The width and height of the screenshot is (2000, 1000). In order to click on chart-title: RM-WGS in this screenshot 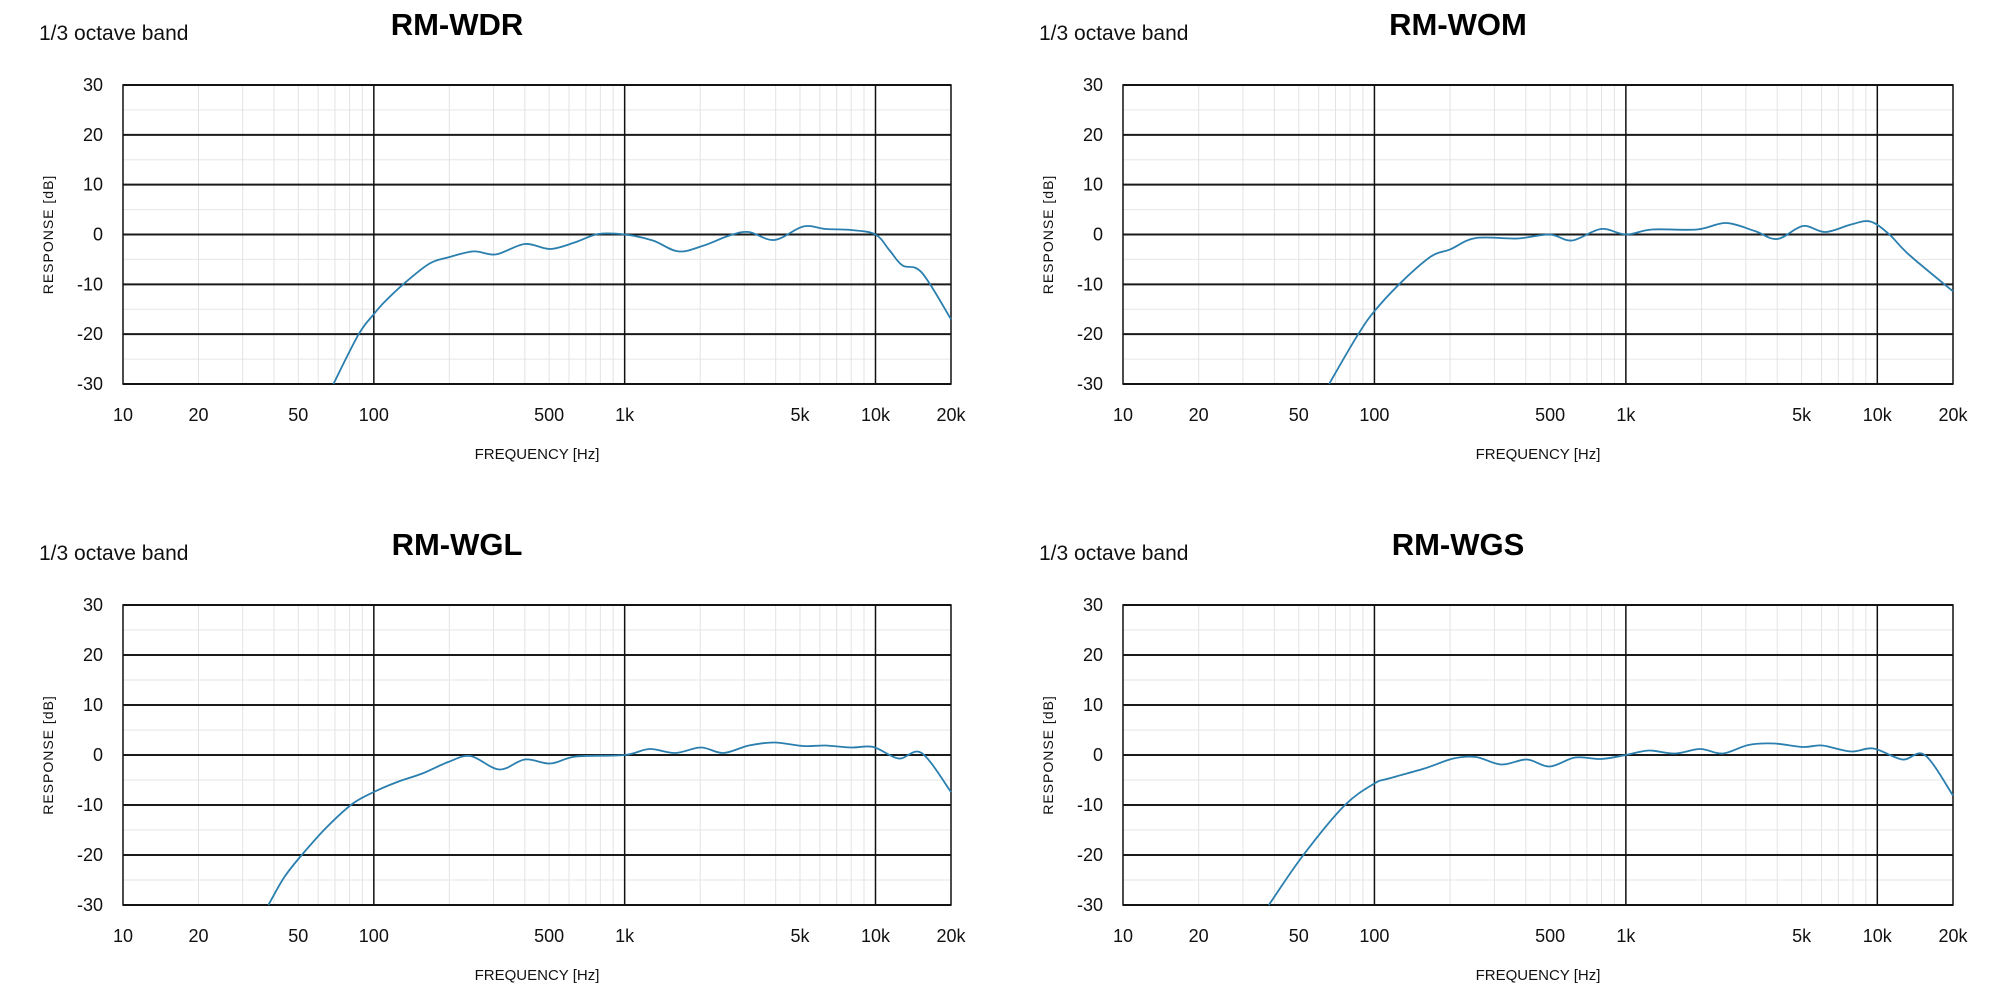, I will do `click(1458, 544)`.